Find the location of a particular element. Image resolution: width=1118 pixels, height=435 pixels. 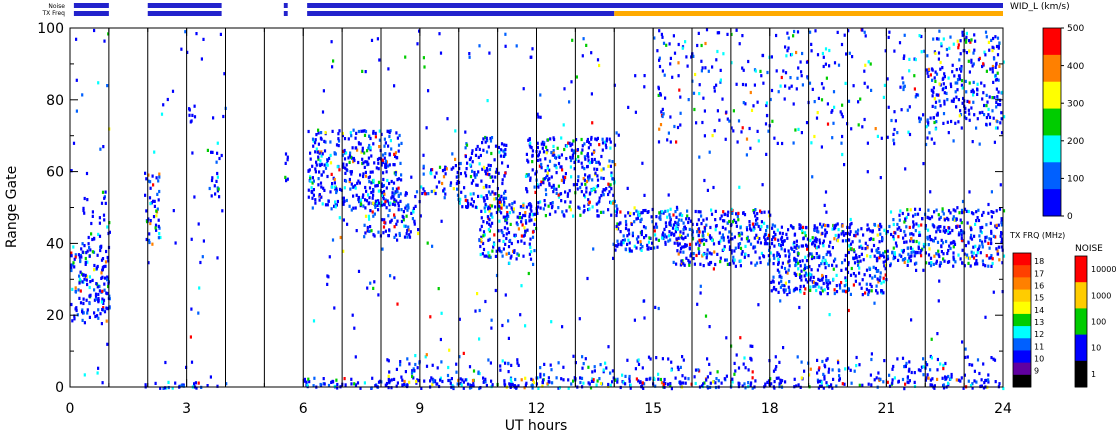

x-tick-label: 24 is located at coordinates (1003, 409).